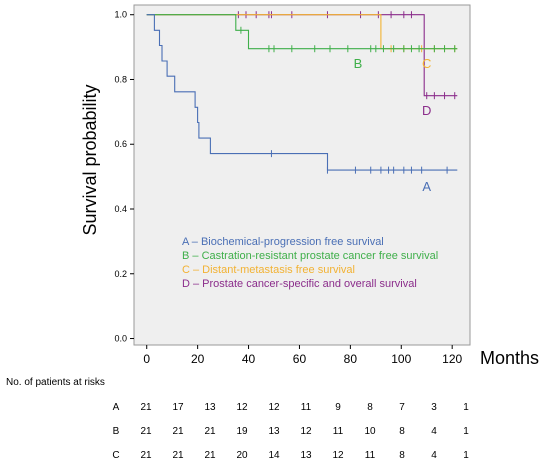 Image resolution: width=550 pixels, height=469 pixels. Describe the element at coordinates (249, 359) in the screenshot. I see `x-tick-label: 40` at that location.